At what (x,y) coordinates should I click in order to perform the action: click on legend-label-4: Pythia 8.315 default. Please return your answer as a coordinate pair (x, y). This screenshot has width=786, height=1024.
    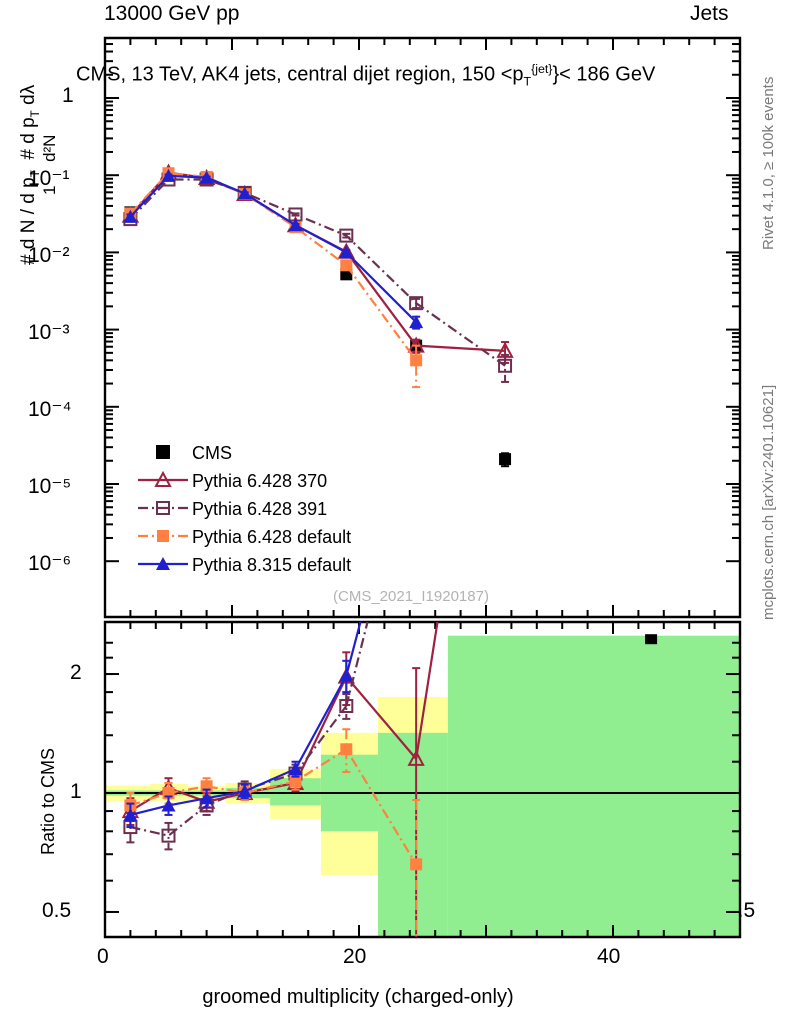
    Looking at the image, I should click on (272, 565).